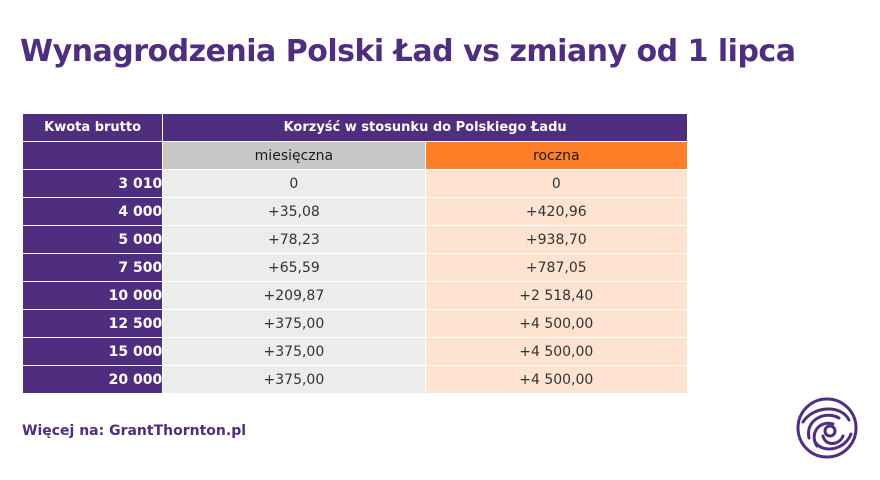 This screenshot has height=480, width=880. I want to click on table-row: 7 500 +65,59 +787,05, so click(355, 267).